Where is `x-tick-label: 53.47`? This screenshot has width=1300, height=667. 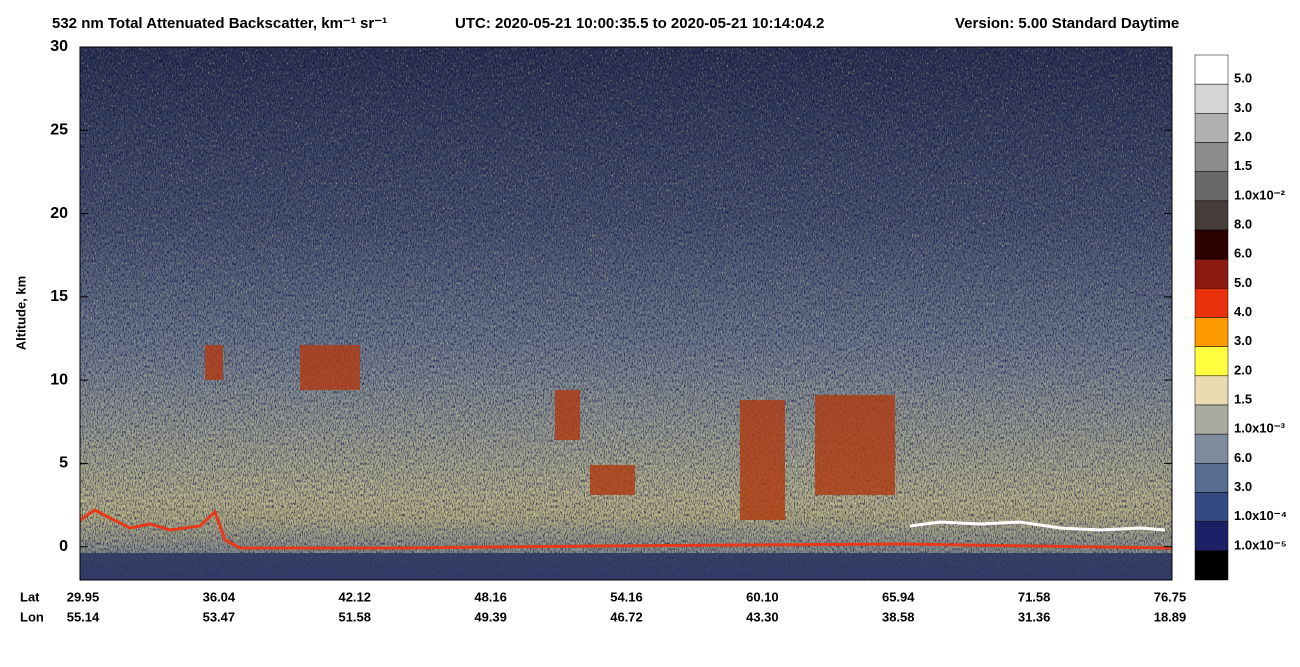
x-tick-label: 53.47 is located at coordinates (219, 616).